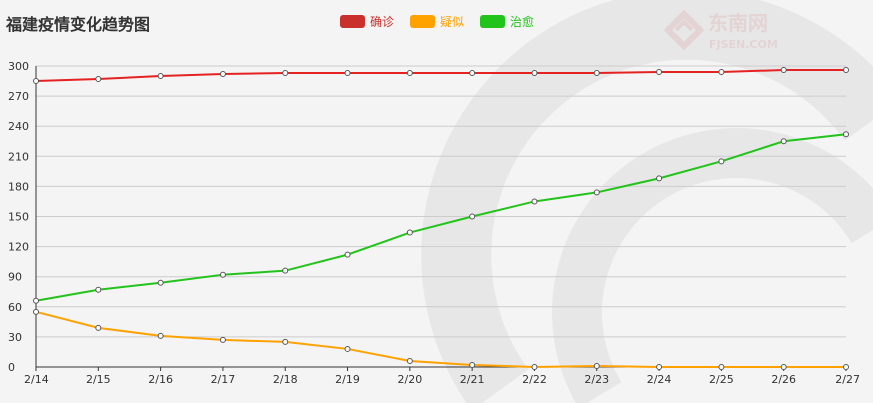 Image resolution: width=873 pixels, height=403 pixels. What do you see at coordinates (78, 24) in the screenshot?
I see `chart-title: 福建疫情变化趋势图` at bounding box center [78, 24].